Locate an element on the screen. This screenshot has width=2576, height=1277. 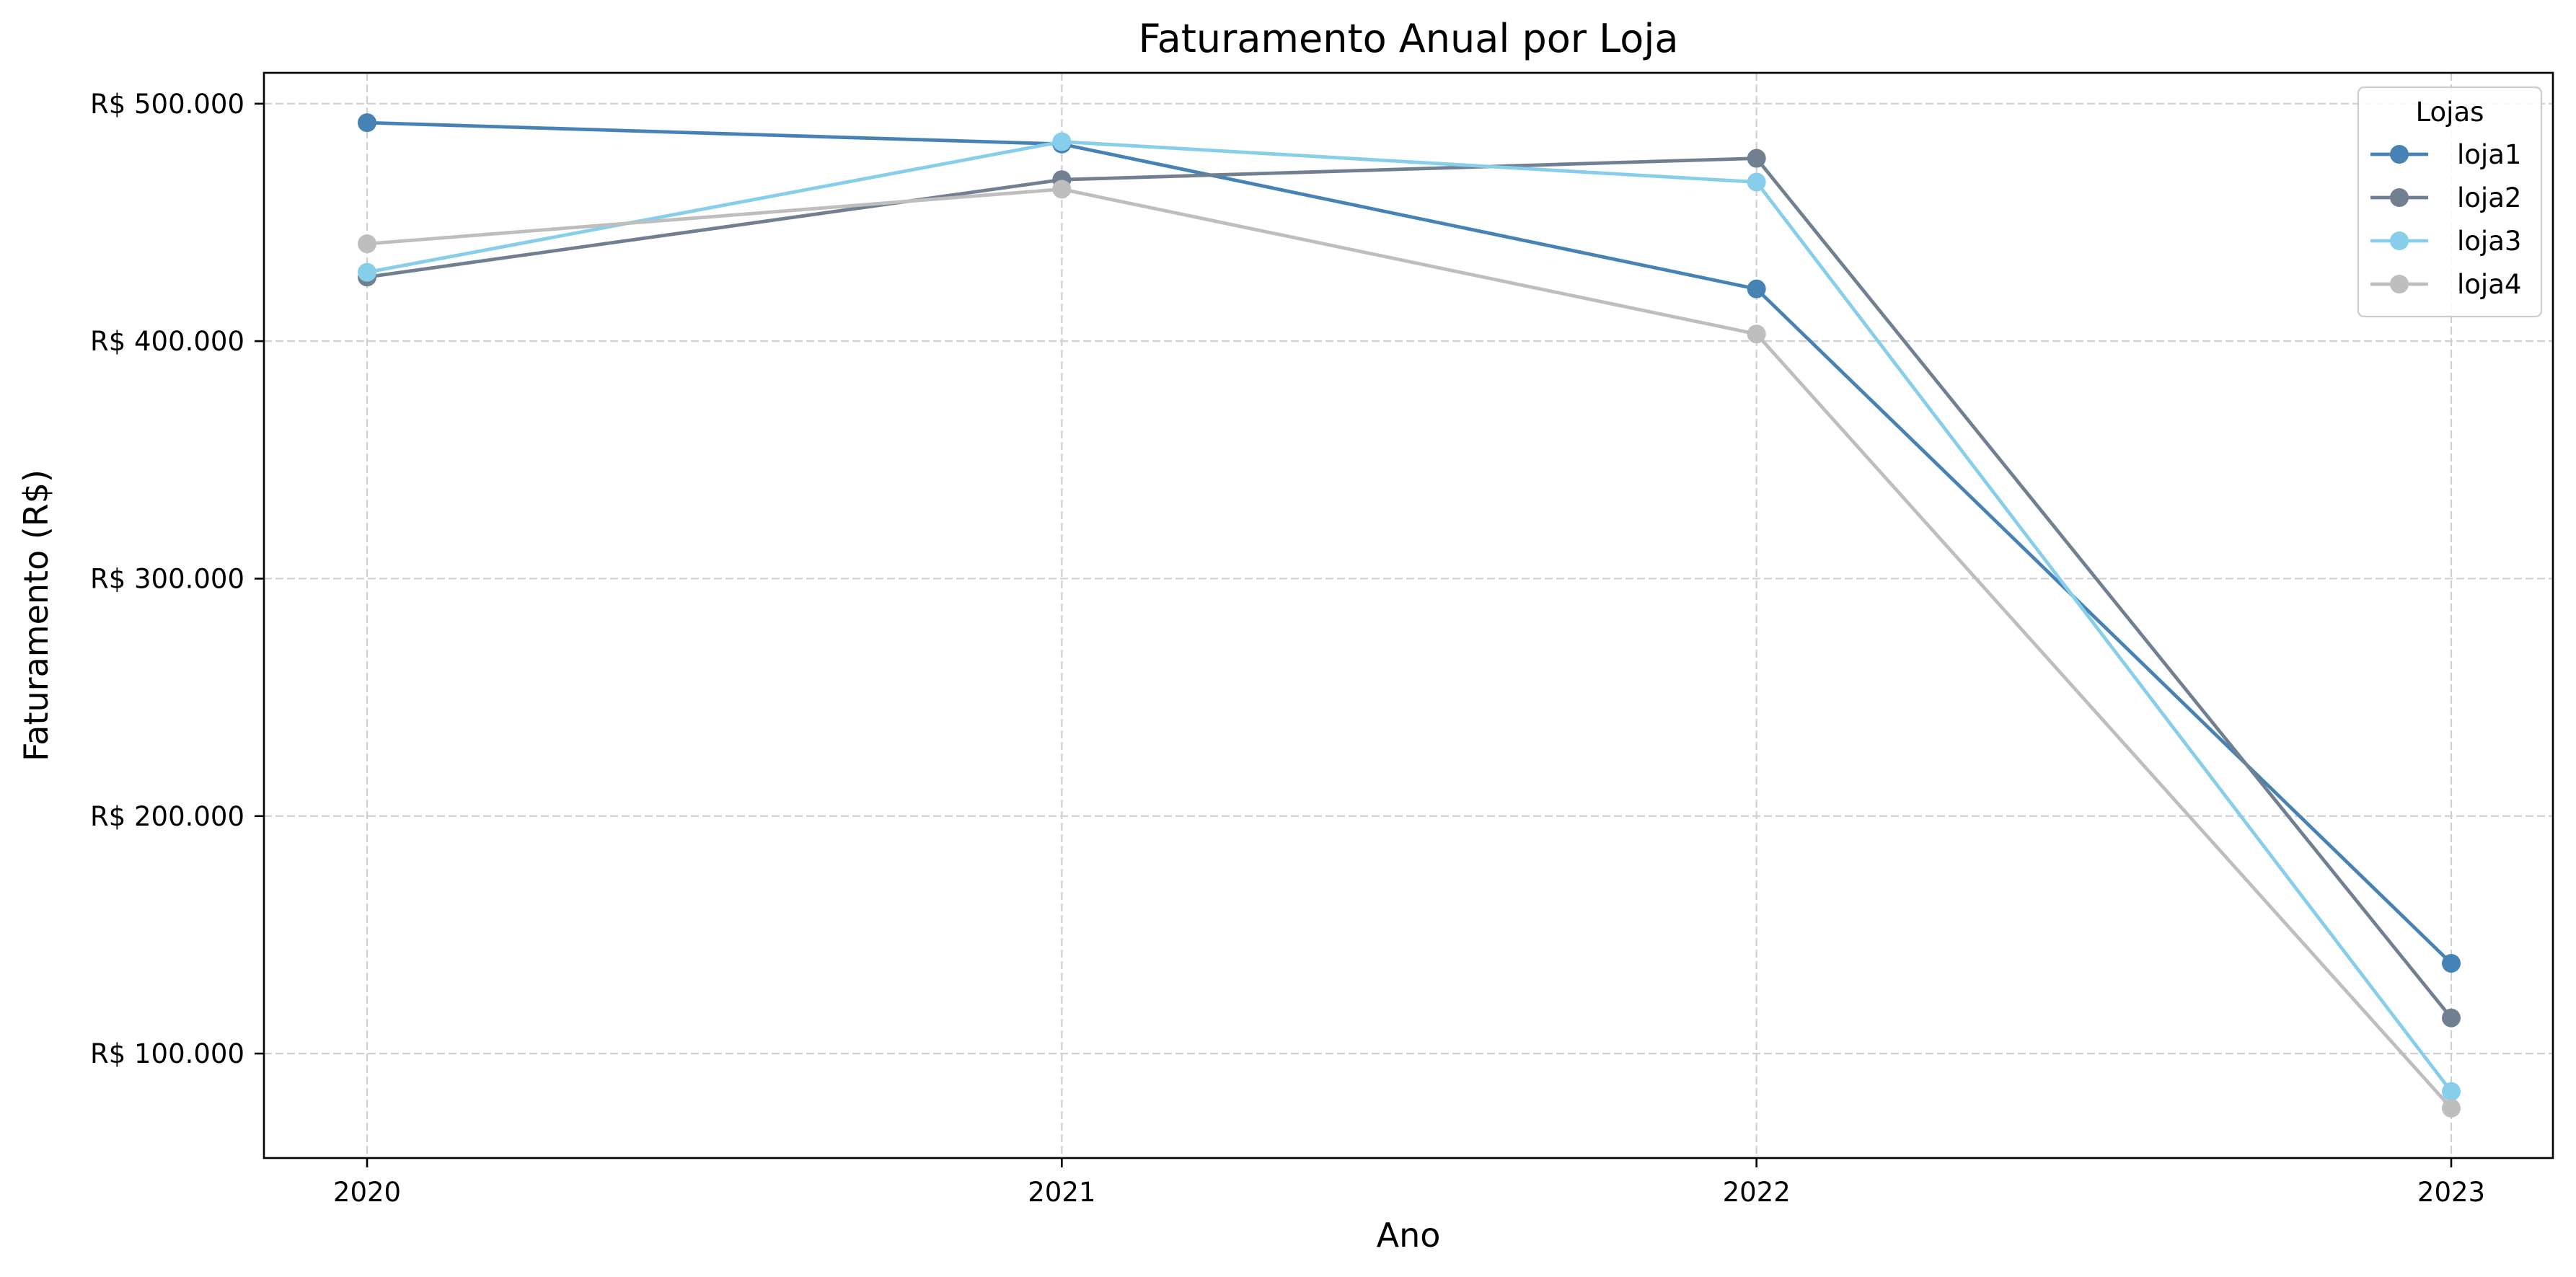
y-tick-label: R$ 400.000 is located at coordinates (167, 341).